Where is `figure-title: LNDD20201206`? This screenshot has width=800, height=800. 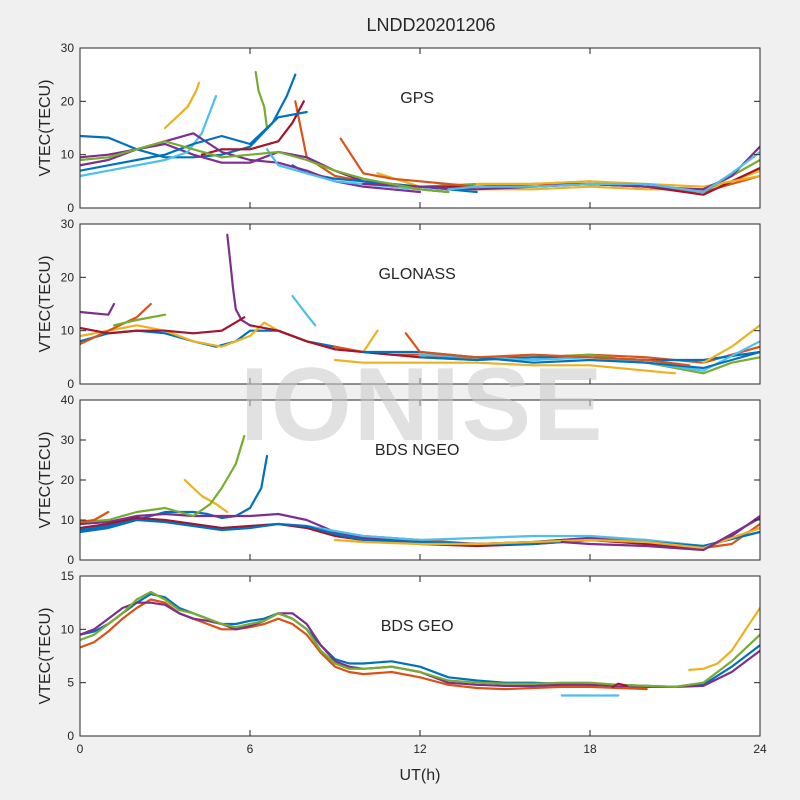
figure-title: LNDD20201206 is located at coordinates (430, 25).